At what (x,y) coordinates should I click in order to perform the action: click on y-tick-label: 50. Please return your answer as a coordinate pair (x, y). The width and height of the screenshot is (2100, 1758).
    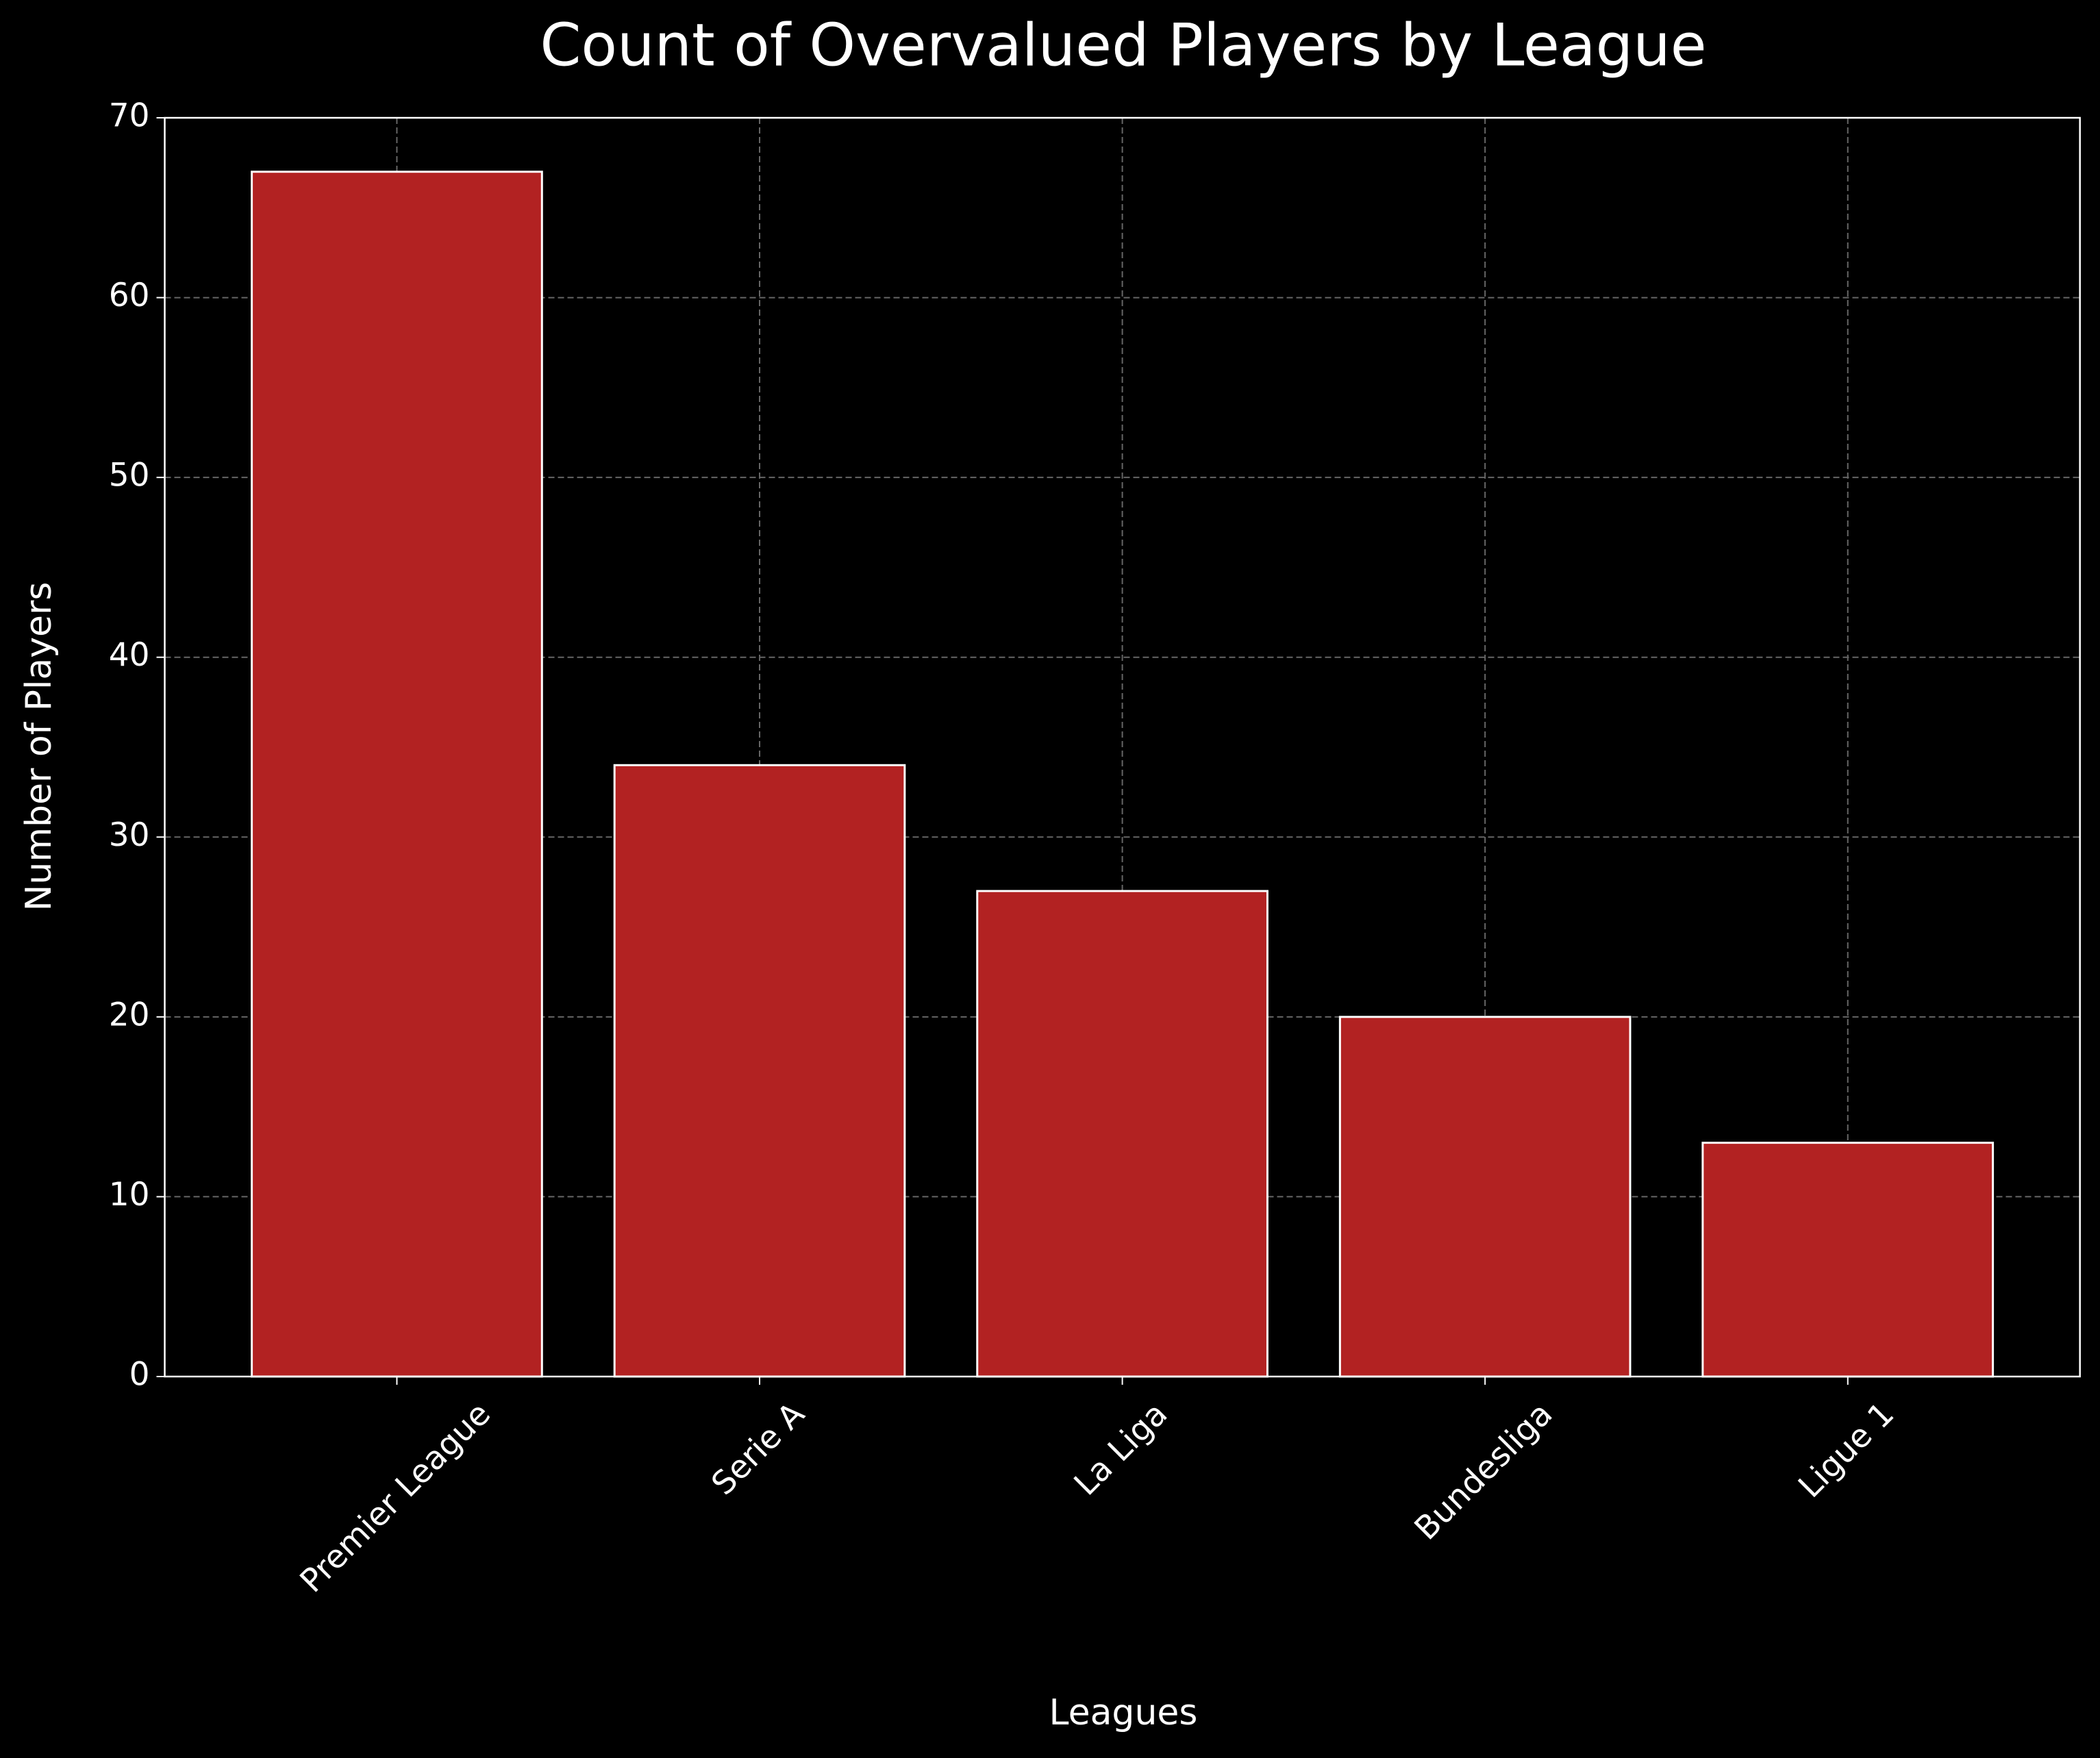
    Looking at the image, I should click on (129, 475).